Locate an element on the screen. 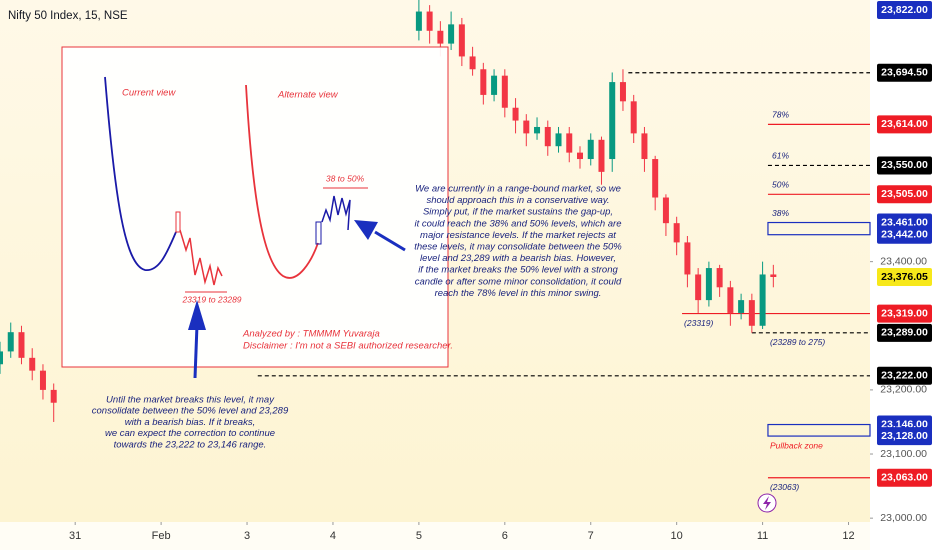 The width and height of the screenshot is (932, 550). x-tick-label: 10 is located at coordinates (677, 536).